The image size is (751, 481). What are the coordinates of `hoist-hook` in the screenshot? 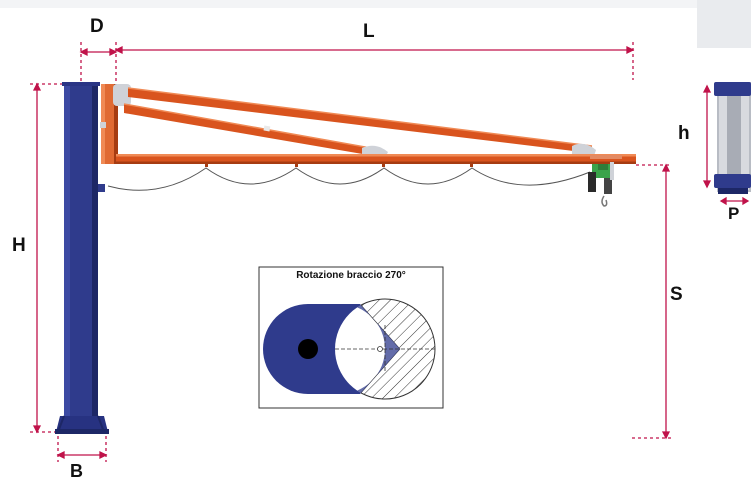 It's located at (604, 201).